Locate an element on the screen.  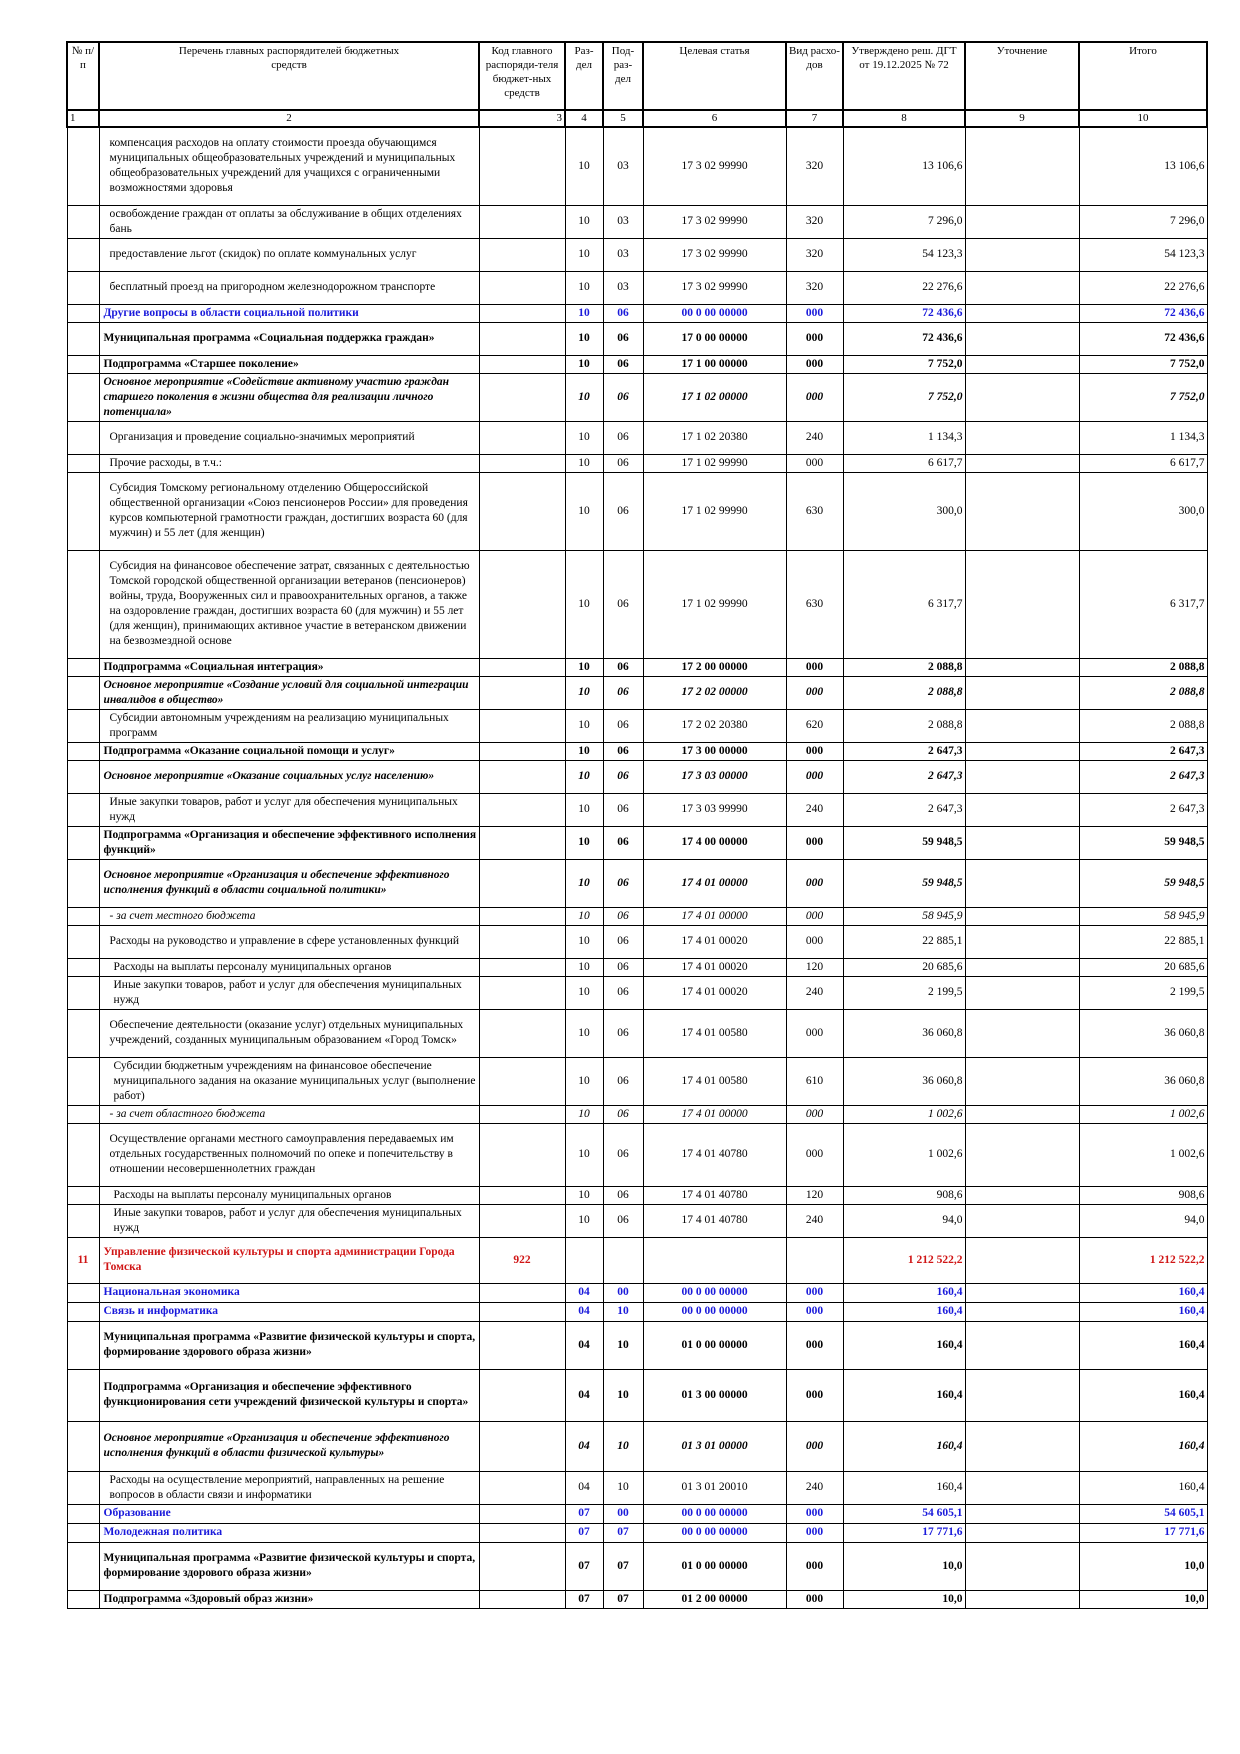
row-name: Прочие расходы, в т.ч.: is located at coordinates (289, 463).